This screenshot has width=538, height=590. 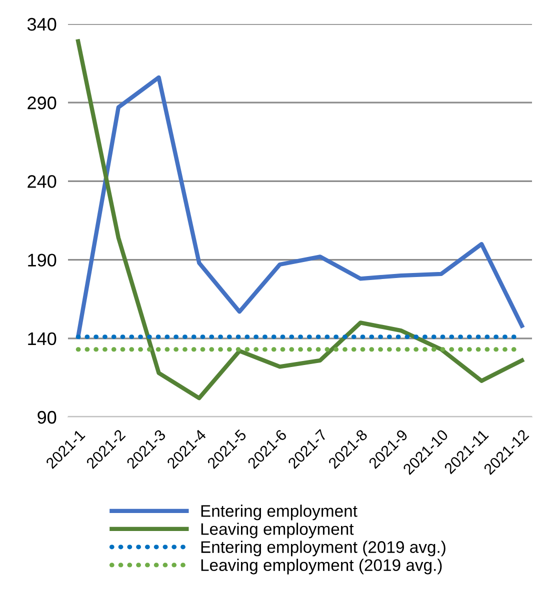 I want to click on y-tick-label: 140, so click(x=42, y=339).